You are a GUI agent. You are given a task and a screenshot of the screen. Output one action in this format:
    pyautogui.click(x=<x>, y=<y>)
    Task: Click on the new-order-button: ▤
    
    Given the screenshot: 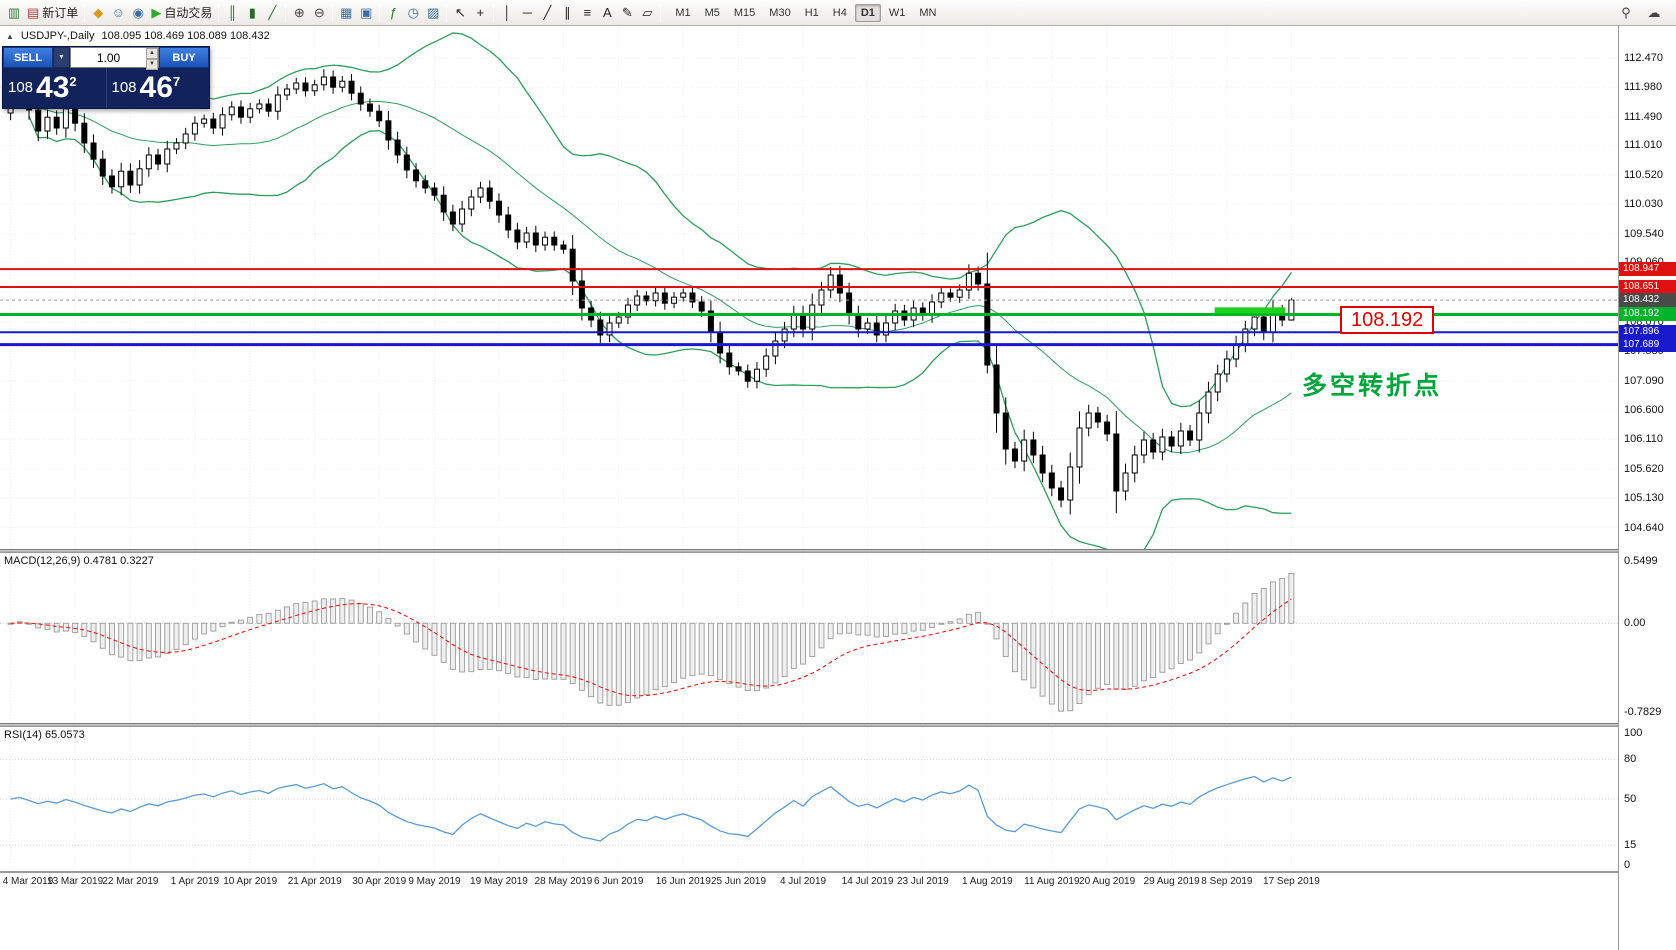 What is the action you would take?
    pyautogui.click(x=33, y=12)
    